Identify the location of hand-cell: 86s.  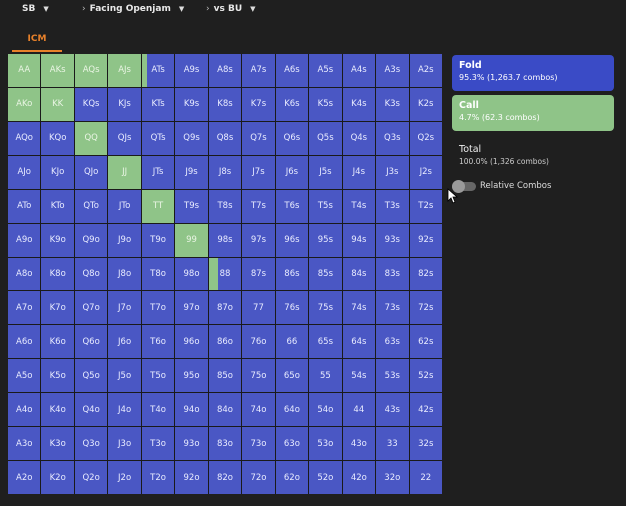
(292, 274).